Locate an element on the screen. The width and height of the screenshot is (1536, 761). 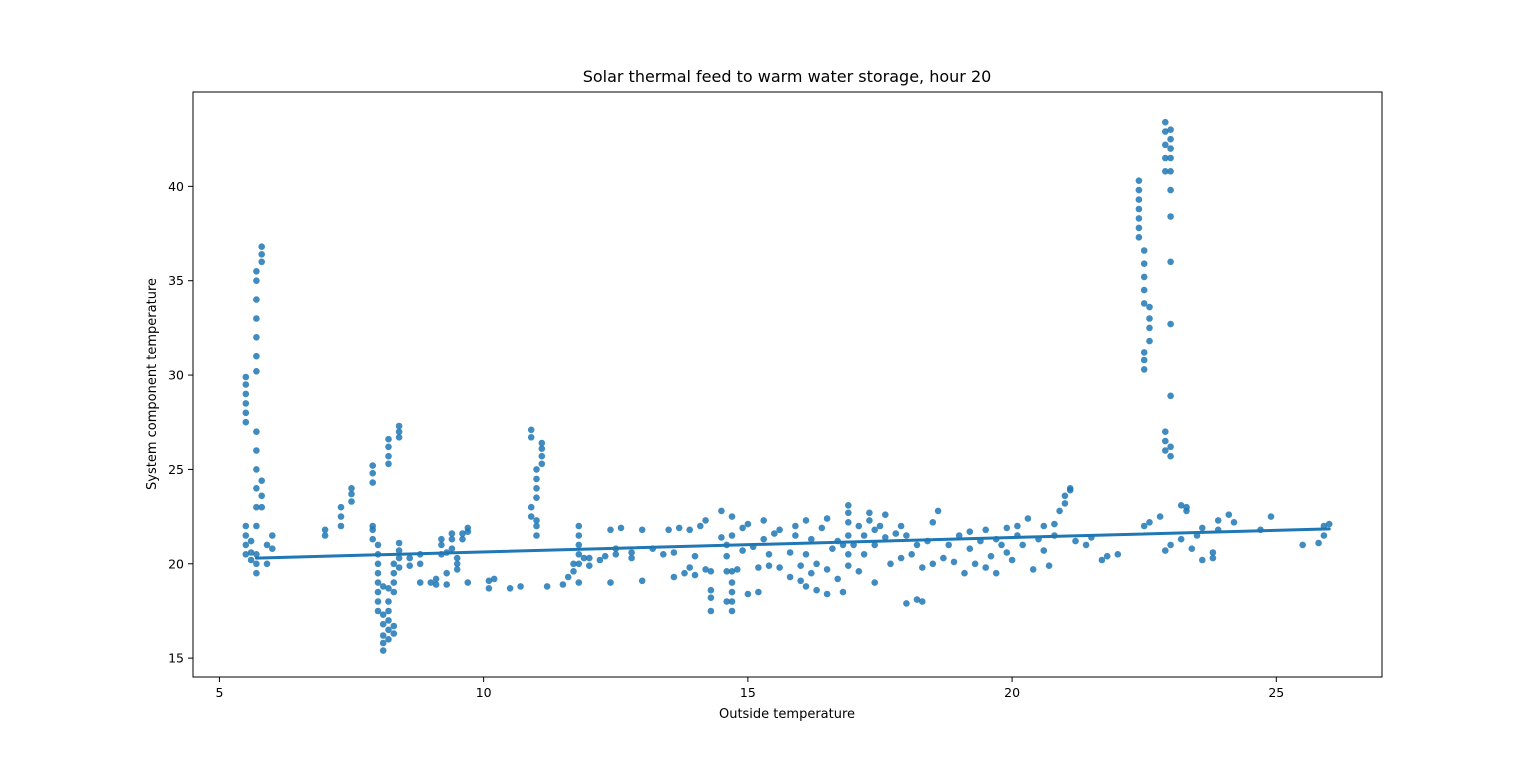
x-tick-label: 10 is located at coordinates (484, 692).